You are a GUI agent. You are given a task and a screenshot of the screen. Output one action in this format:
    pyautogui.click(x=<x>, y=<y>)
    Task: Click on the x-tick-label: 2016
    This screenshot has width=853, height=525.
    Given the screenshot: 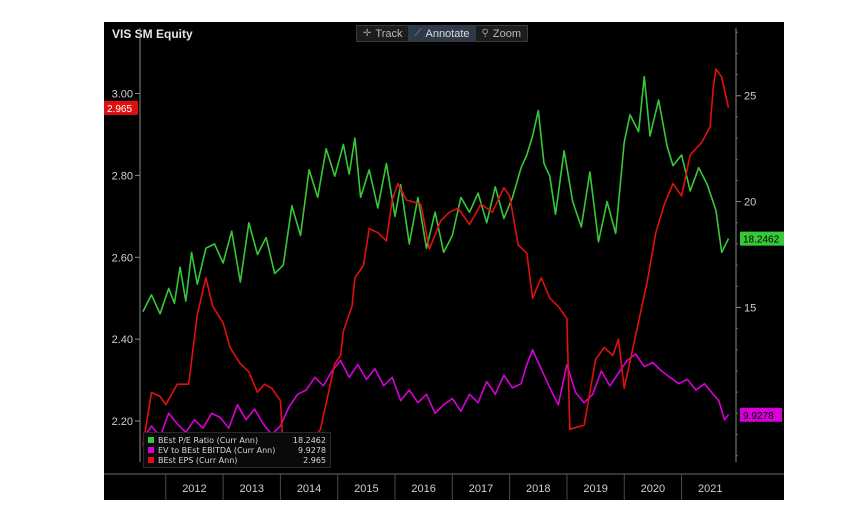 What is the action you would take?
    pyautogui.click(x=423, y=489)
    